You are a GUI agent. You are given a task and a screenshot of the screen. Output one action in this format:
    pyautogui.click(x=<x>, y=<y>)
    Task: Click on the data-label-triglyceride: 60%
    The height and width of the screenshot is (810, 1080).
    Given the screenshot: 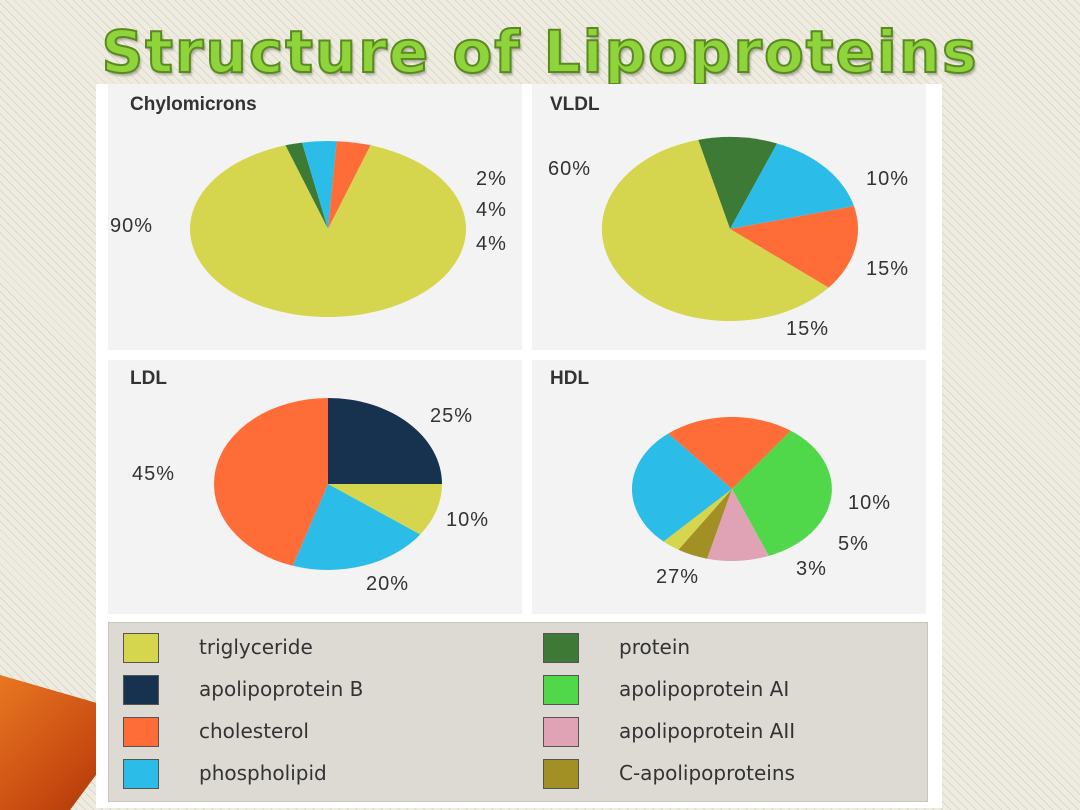 What is the action you would take?
    pyautogui.click(x=569, y=169)
    